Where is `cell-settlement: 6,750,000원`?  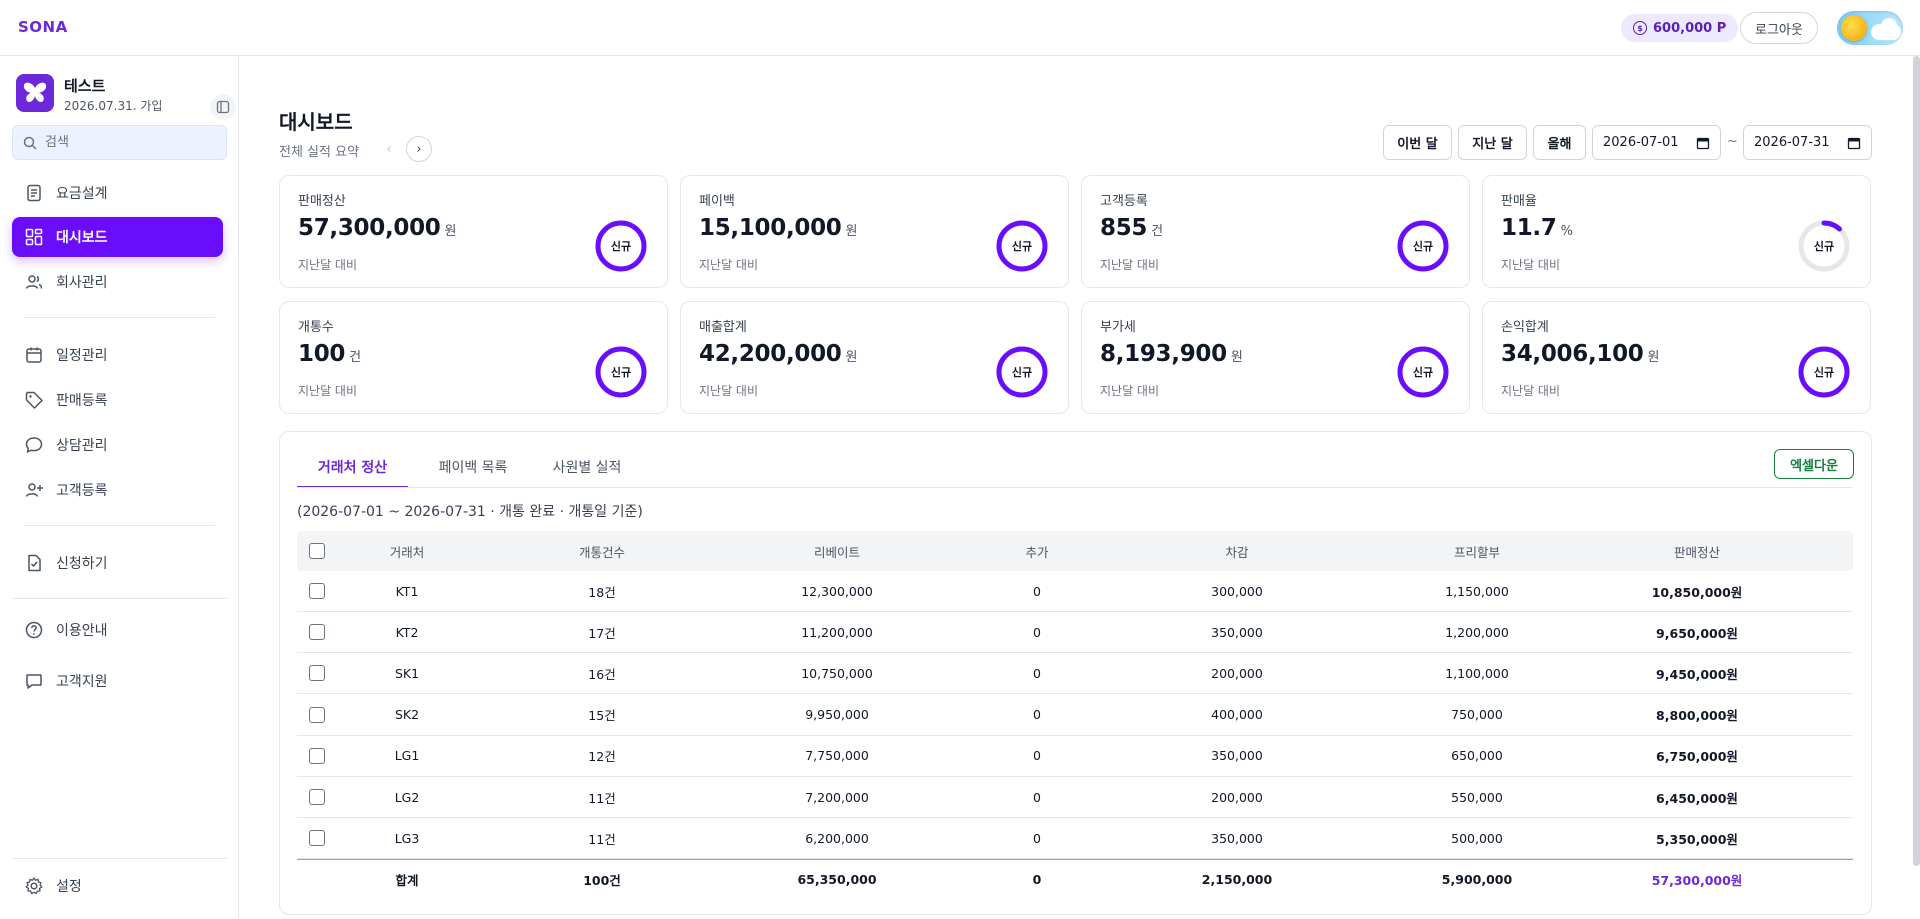
cell-settlement: 6,750,000원 is located at coordinates (1697, 757).